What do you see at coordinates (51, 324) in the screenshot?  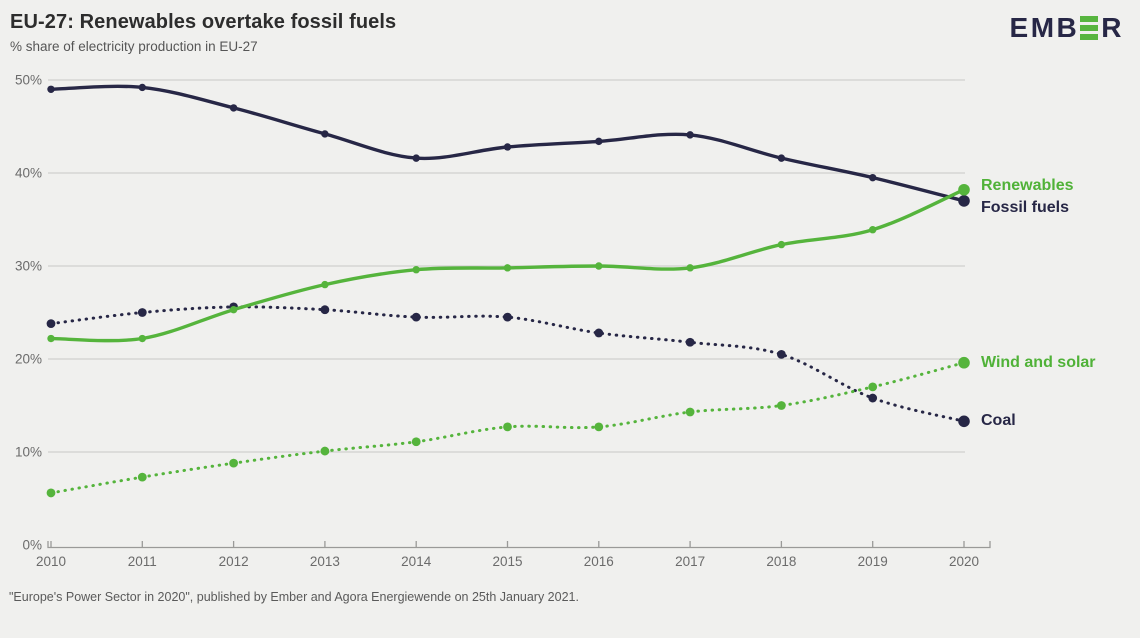 I see `data-point-coal-2010` at bounding box center [51, 324].